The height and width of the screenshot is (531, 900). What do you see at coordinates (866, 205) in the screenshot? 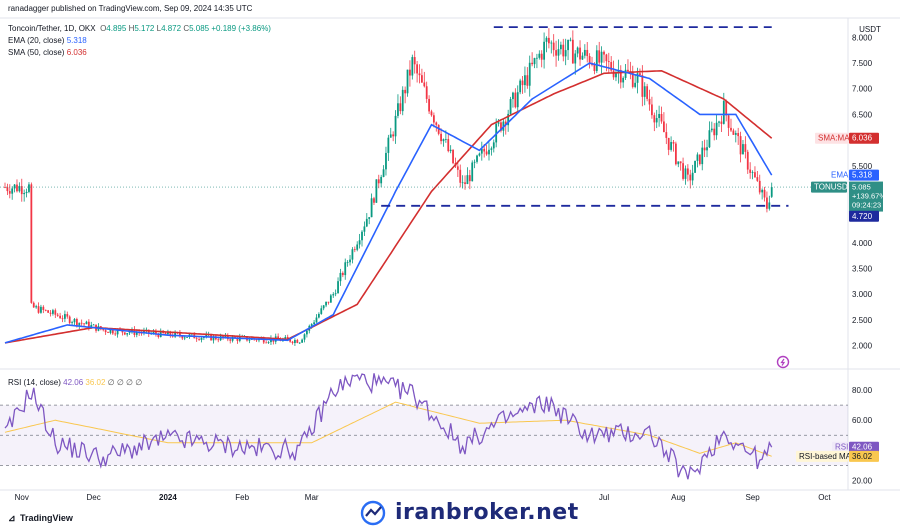
I see `ticker-countdown: 09:24:23` at bounding box center [866, 205].